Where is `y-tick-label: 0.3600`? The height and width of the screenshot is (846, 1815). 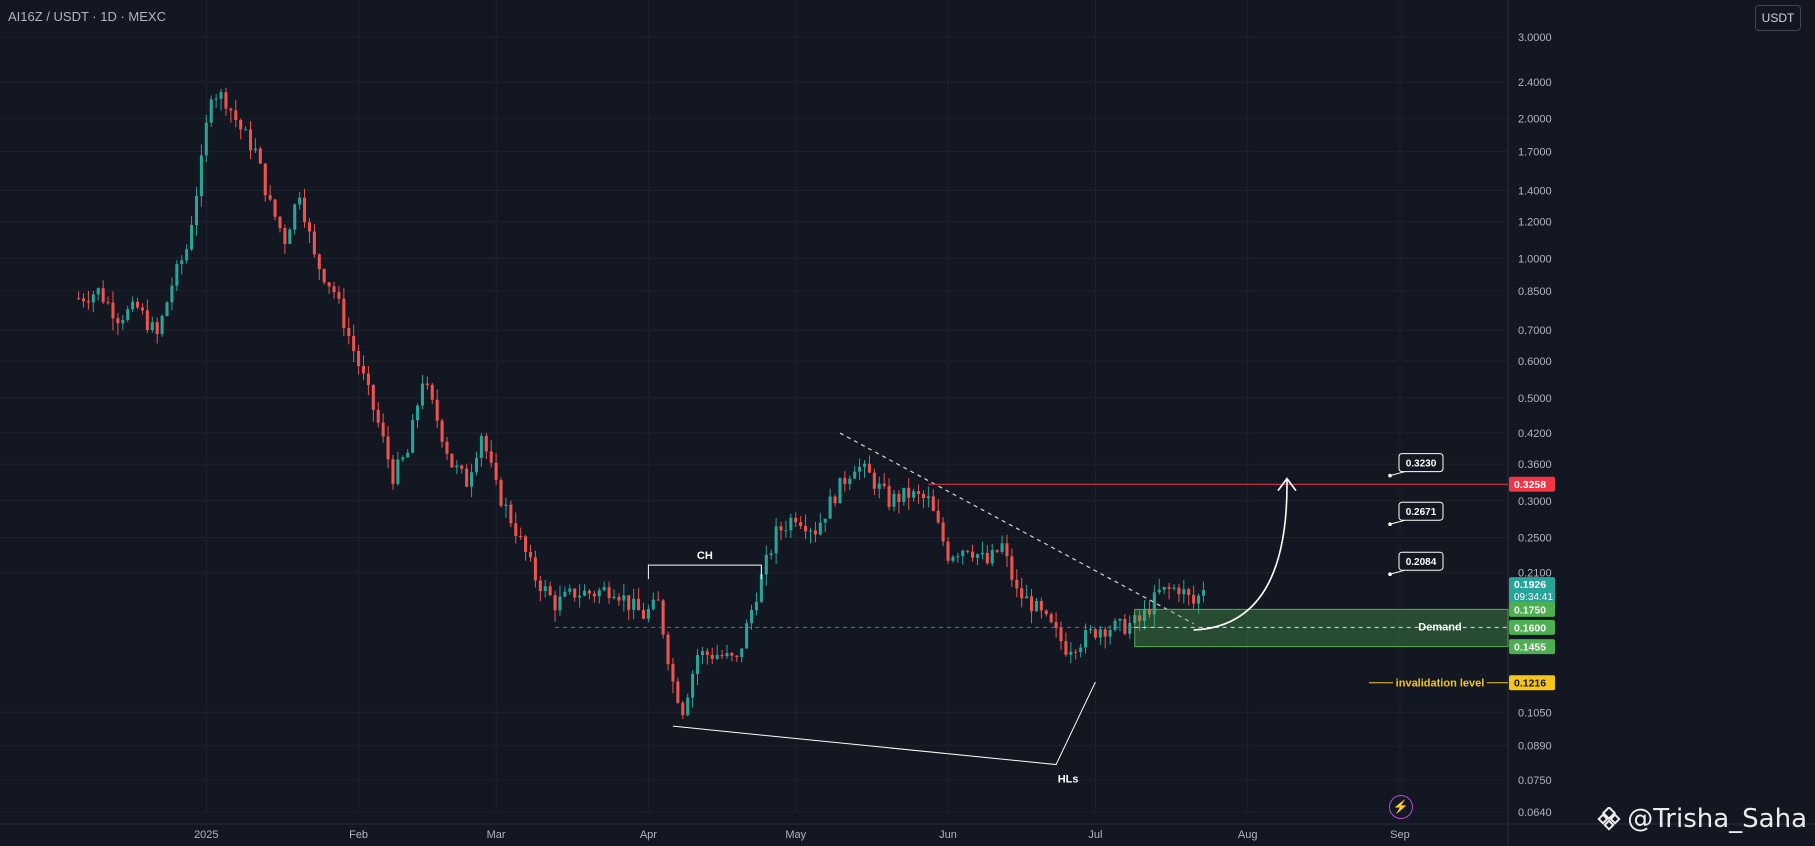 y-tick-label: 0.3600 is located at coordinates (1535, 465).